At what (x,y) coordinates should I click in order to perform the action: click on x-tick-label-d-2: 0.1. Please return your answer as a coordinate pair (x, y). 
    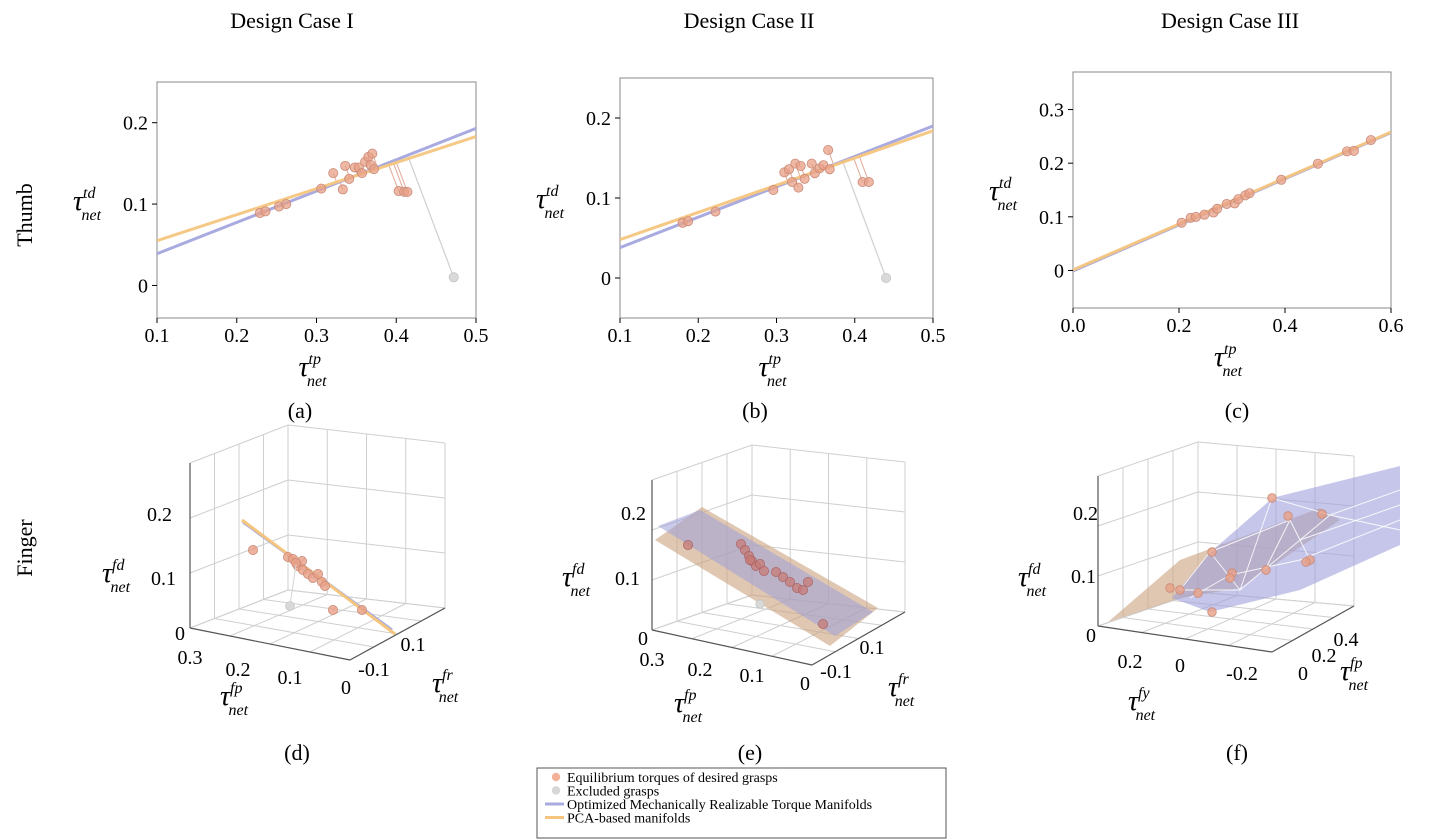
    Looking at the image, I should click on (290, 678).